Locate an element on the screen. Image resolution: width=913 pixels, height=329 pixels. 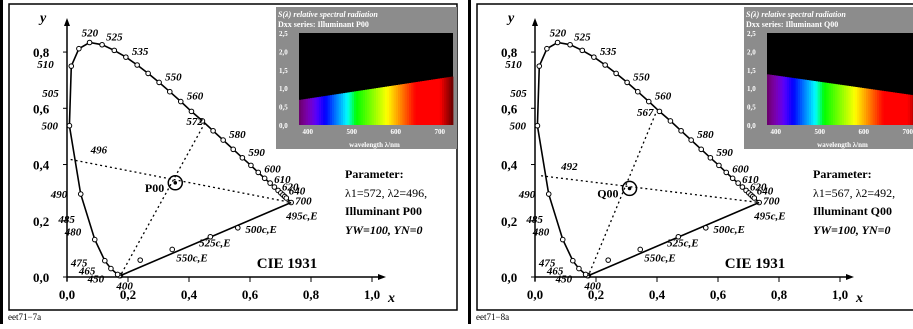
inset-y-tick-label: 2,5 is located at coordinates (283, 34).